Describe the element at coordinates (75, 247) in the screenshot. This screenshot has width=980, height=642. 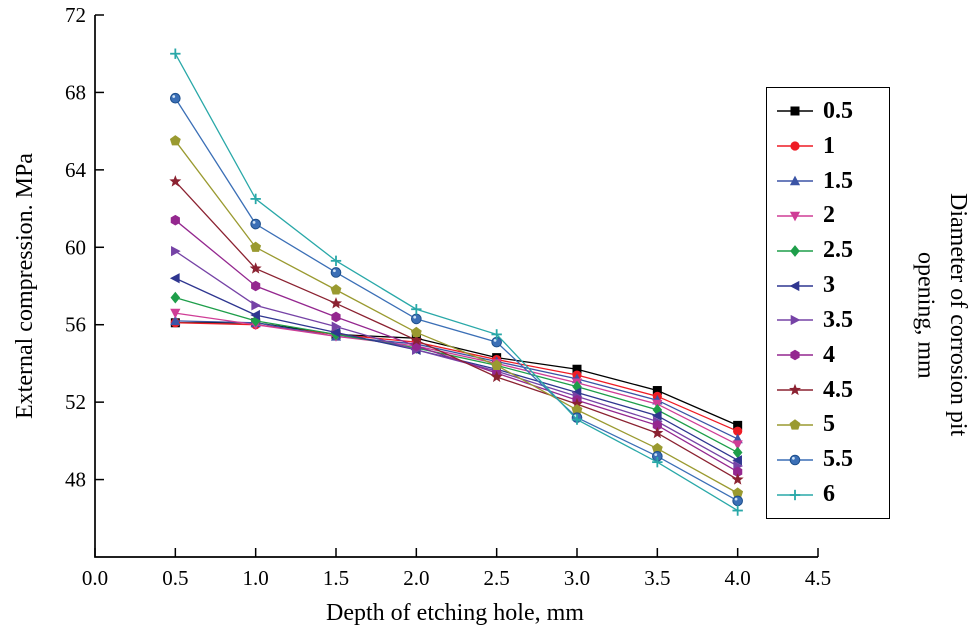
I see `y-tick-label: 60` at that location.